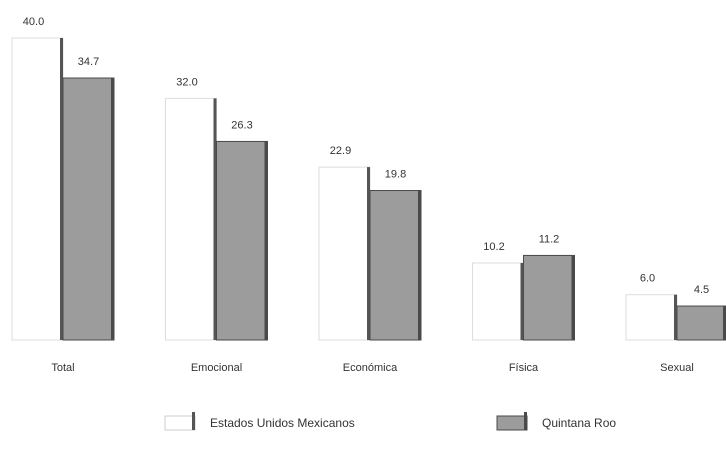 The width and height of the screenshot is (726, 459). Describe the element at coordinates (62, 368) in the screenshot. I see `x-tick-label: Total` at that location.